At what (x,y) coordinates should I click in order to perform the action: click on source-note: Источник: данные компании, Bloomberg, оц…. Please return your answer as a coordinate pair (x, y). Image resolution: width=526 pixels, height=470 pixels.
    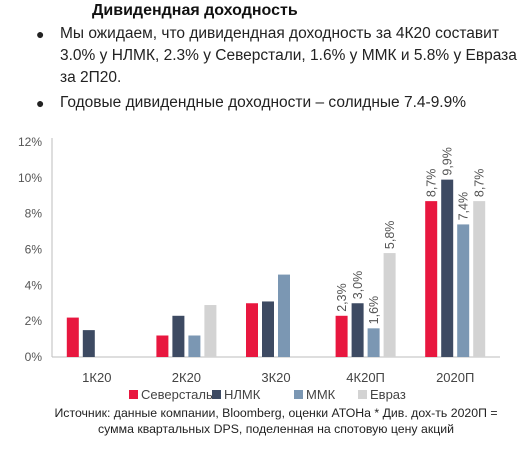
    Looking at the image, I should click on (276, 421).